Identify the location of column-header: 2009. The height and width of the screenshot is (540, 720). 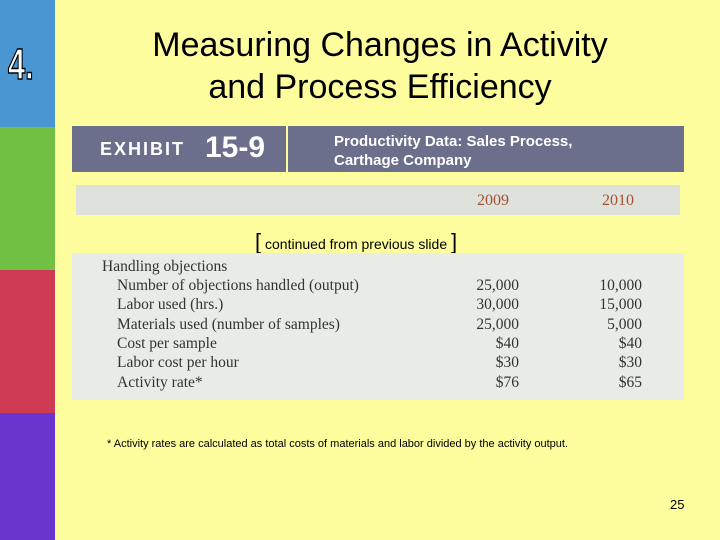
(493, 200).